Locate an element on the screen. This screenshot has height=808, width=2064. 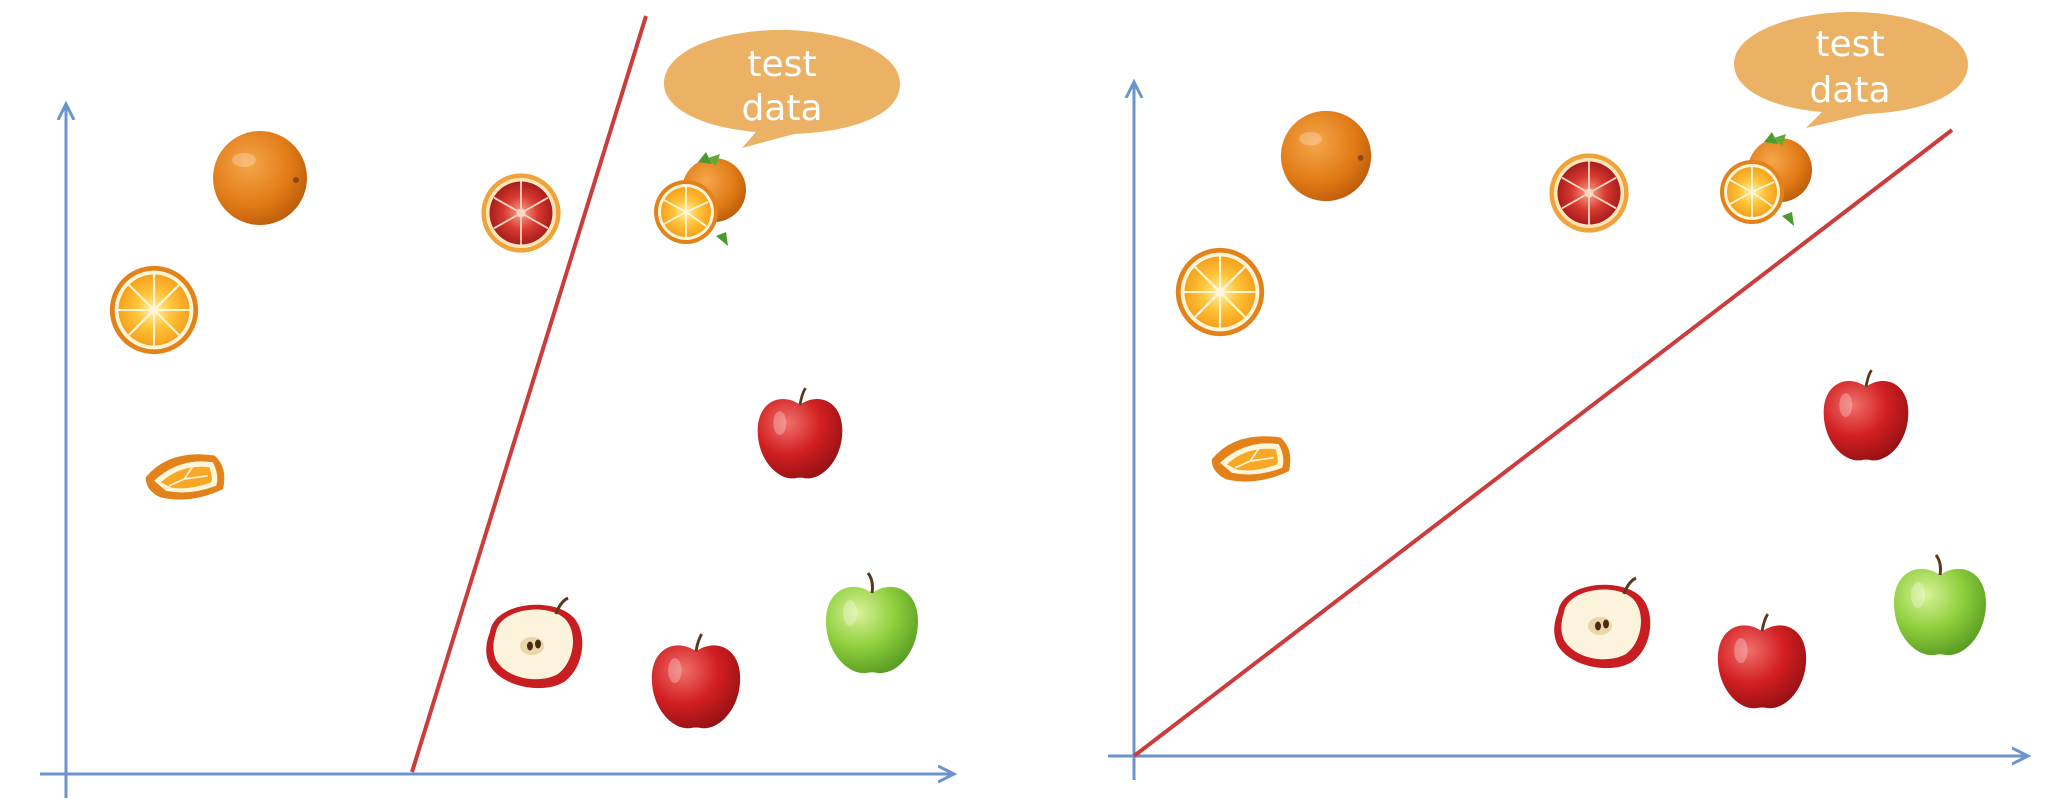
right-test-data-bubble: test data is located at coordinates (1851, 70).